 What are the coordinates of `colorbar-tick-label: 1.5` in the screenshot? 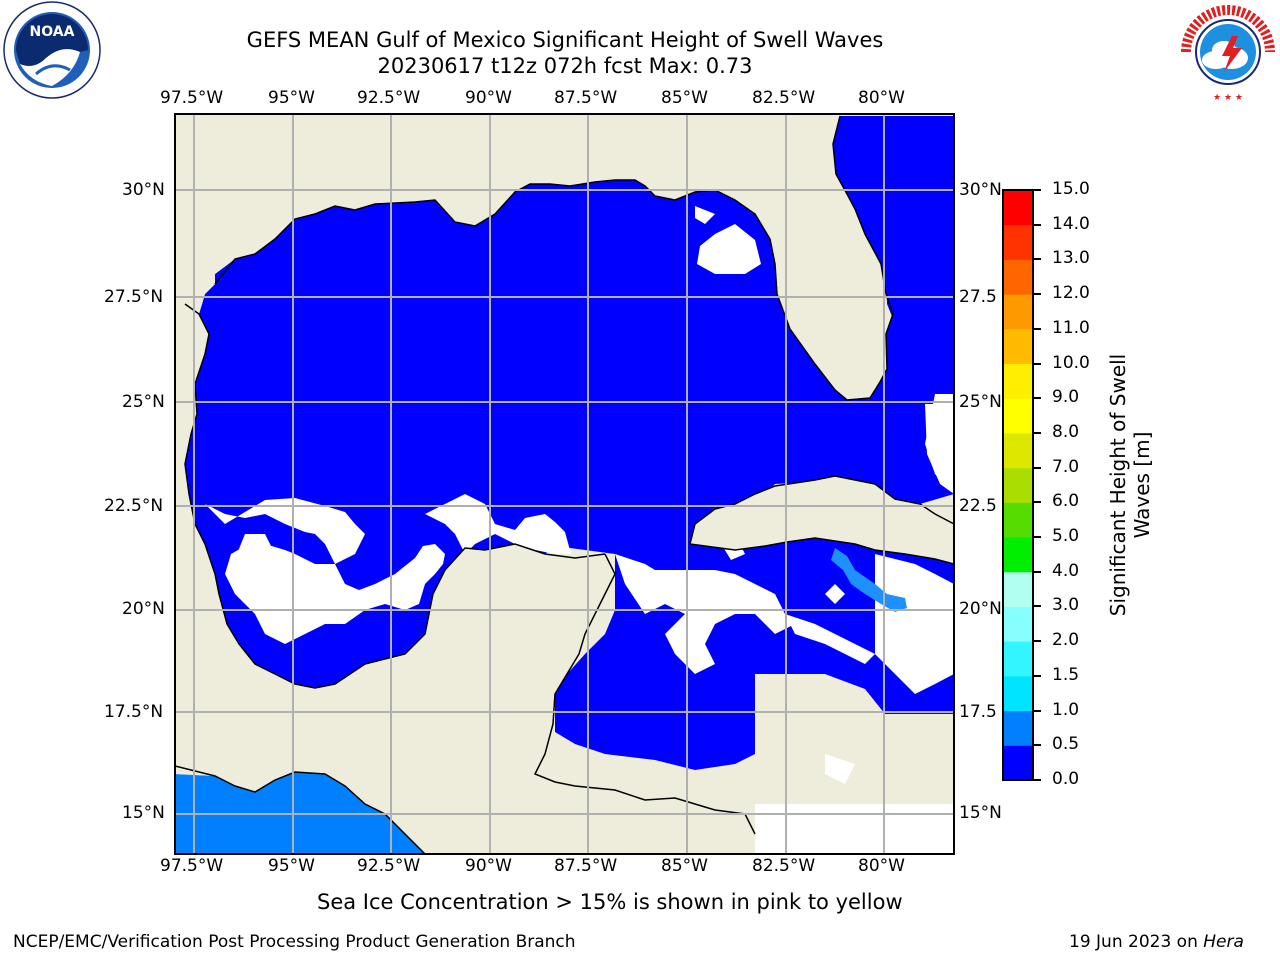 It's located at (1066, 674).